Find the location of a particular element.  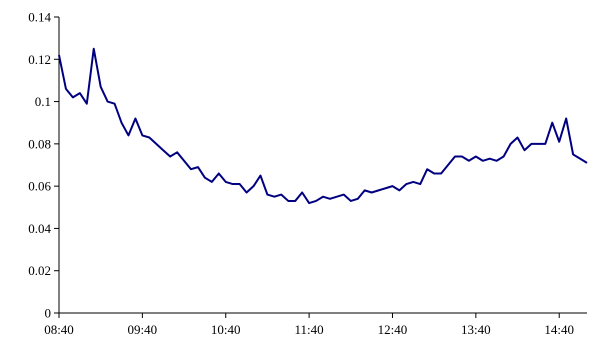

y-tick-label: 0.12 is located at coordinates (39, 59).